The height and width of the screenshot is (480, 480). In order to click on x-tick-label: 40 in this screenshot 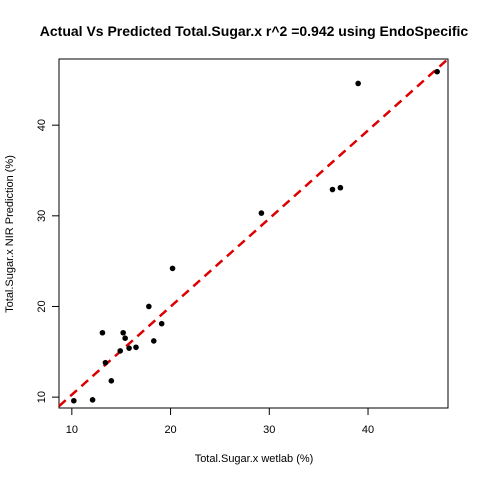, I will do `click(368, 430)`.